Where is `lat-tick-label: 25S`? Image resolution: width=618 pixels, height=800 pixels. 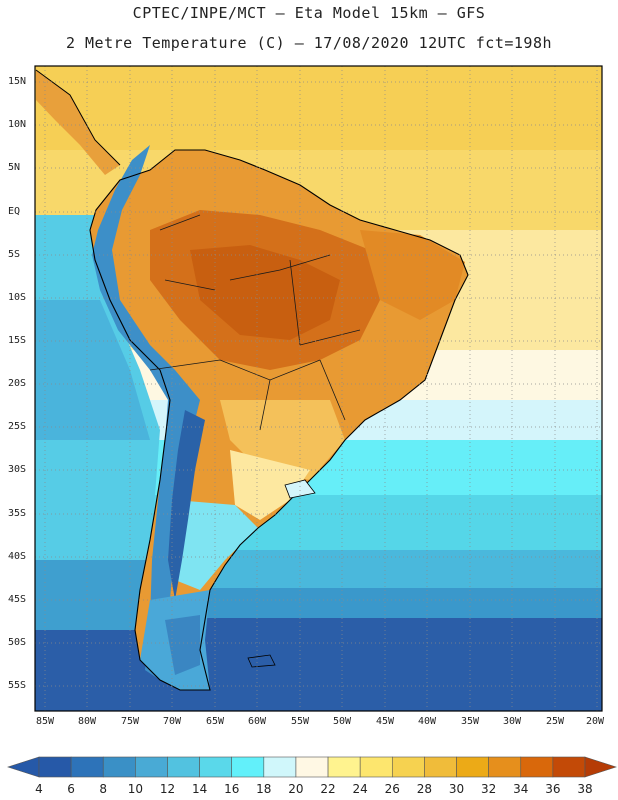
lat-tick-label: 25S is located at coordinates (17, 426).